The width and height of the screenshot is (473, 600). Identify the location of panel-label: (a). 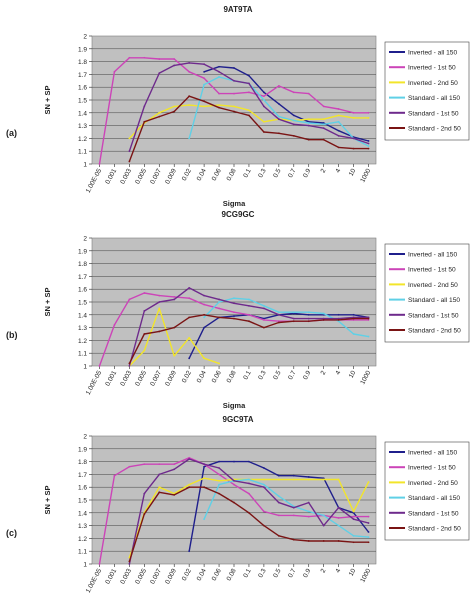
(11, 133).